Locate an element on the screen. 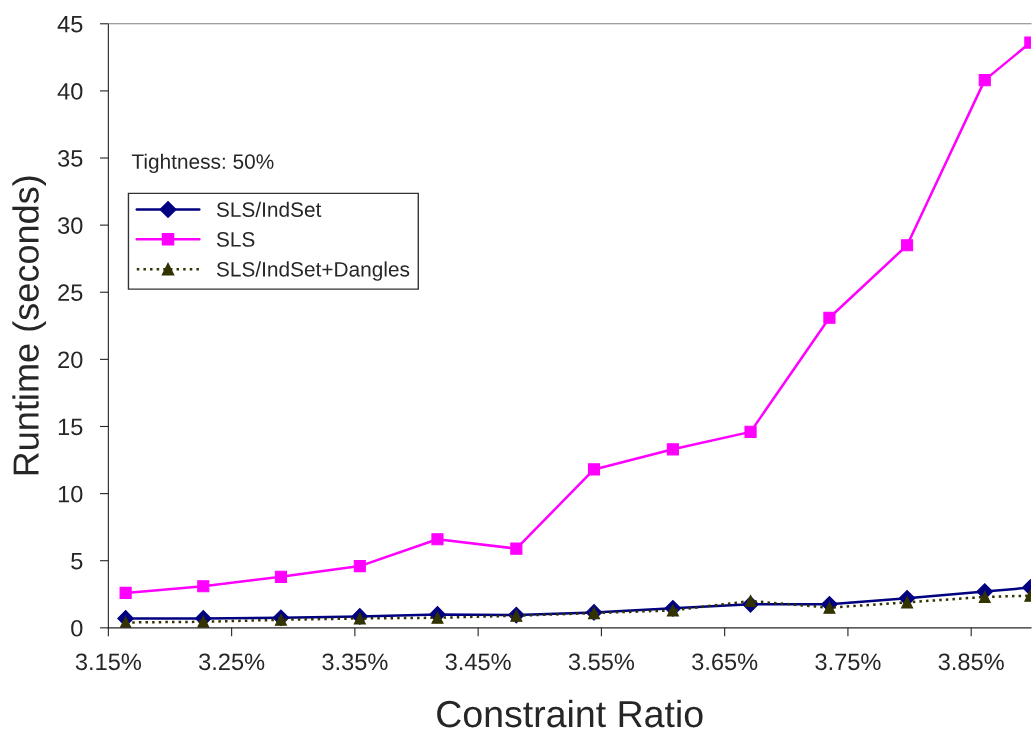 This screenshot has width=1032, height=743. y-tick-label: 35 is located at coordinates (70, 158).